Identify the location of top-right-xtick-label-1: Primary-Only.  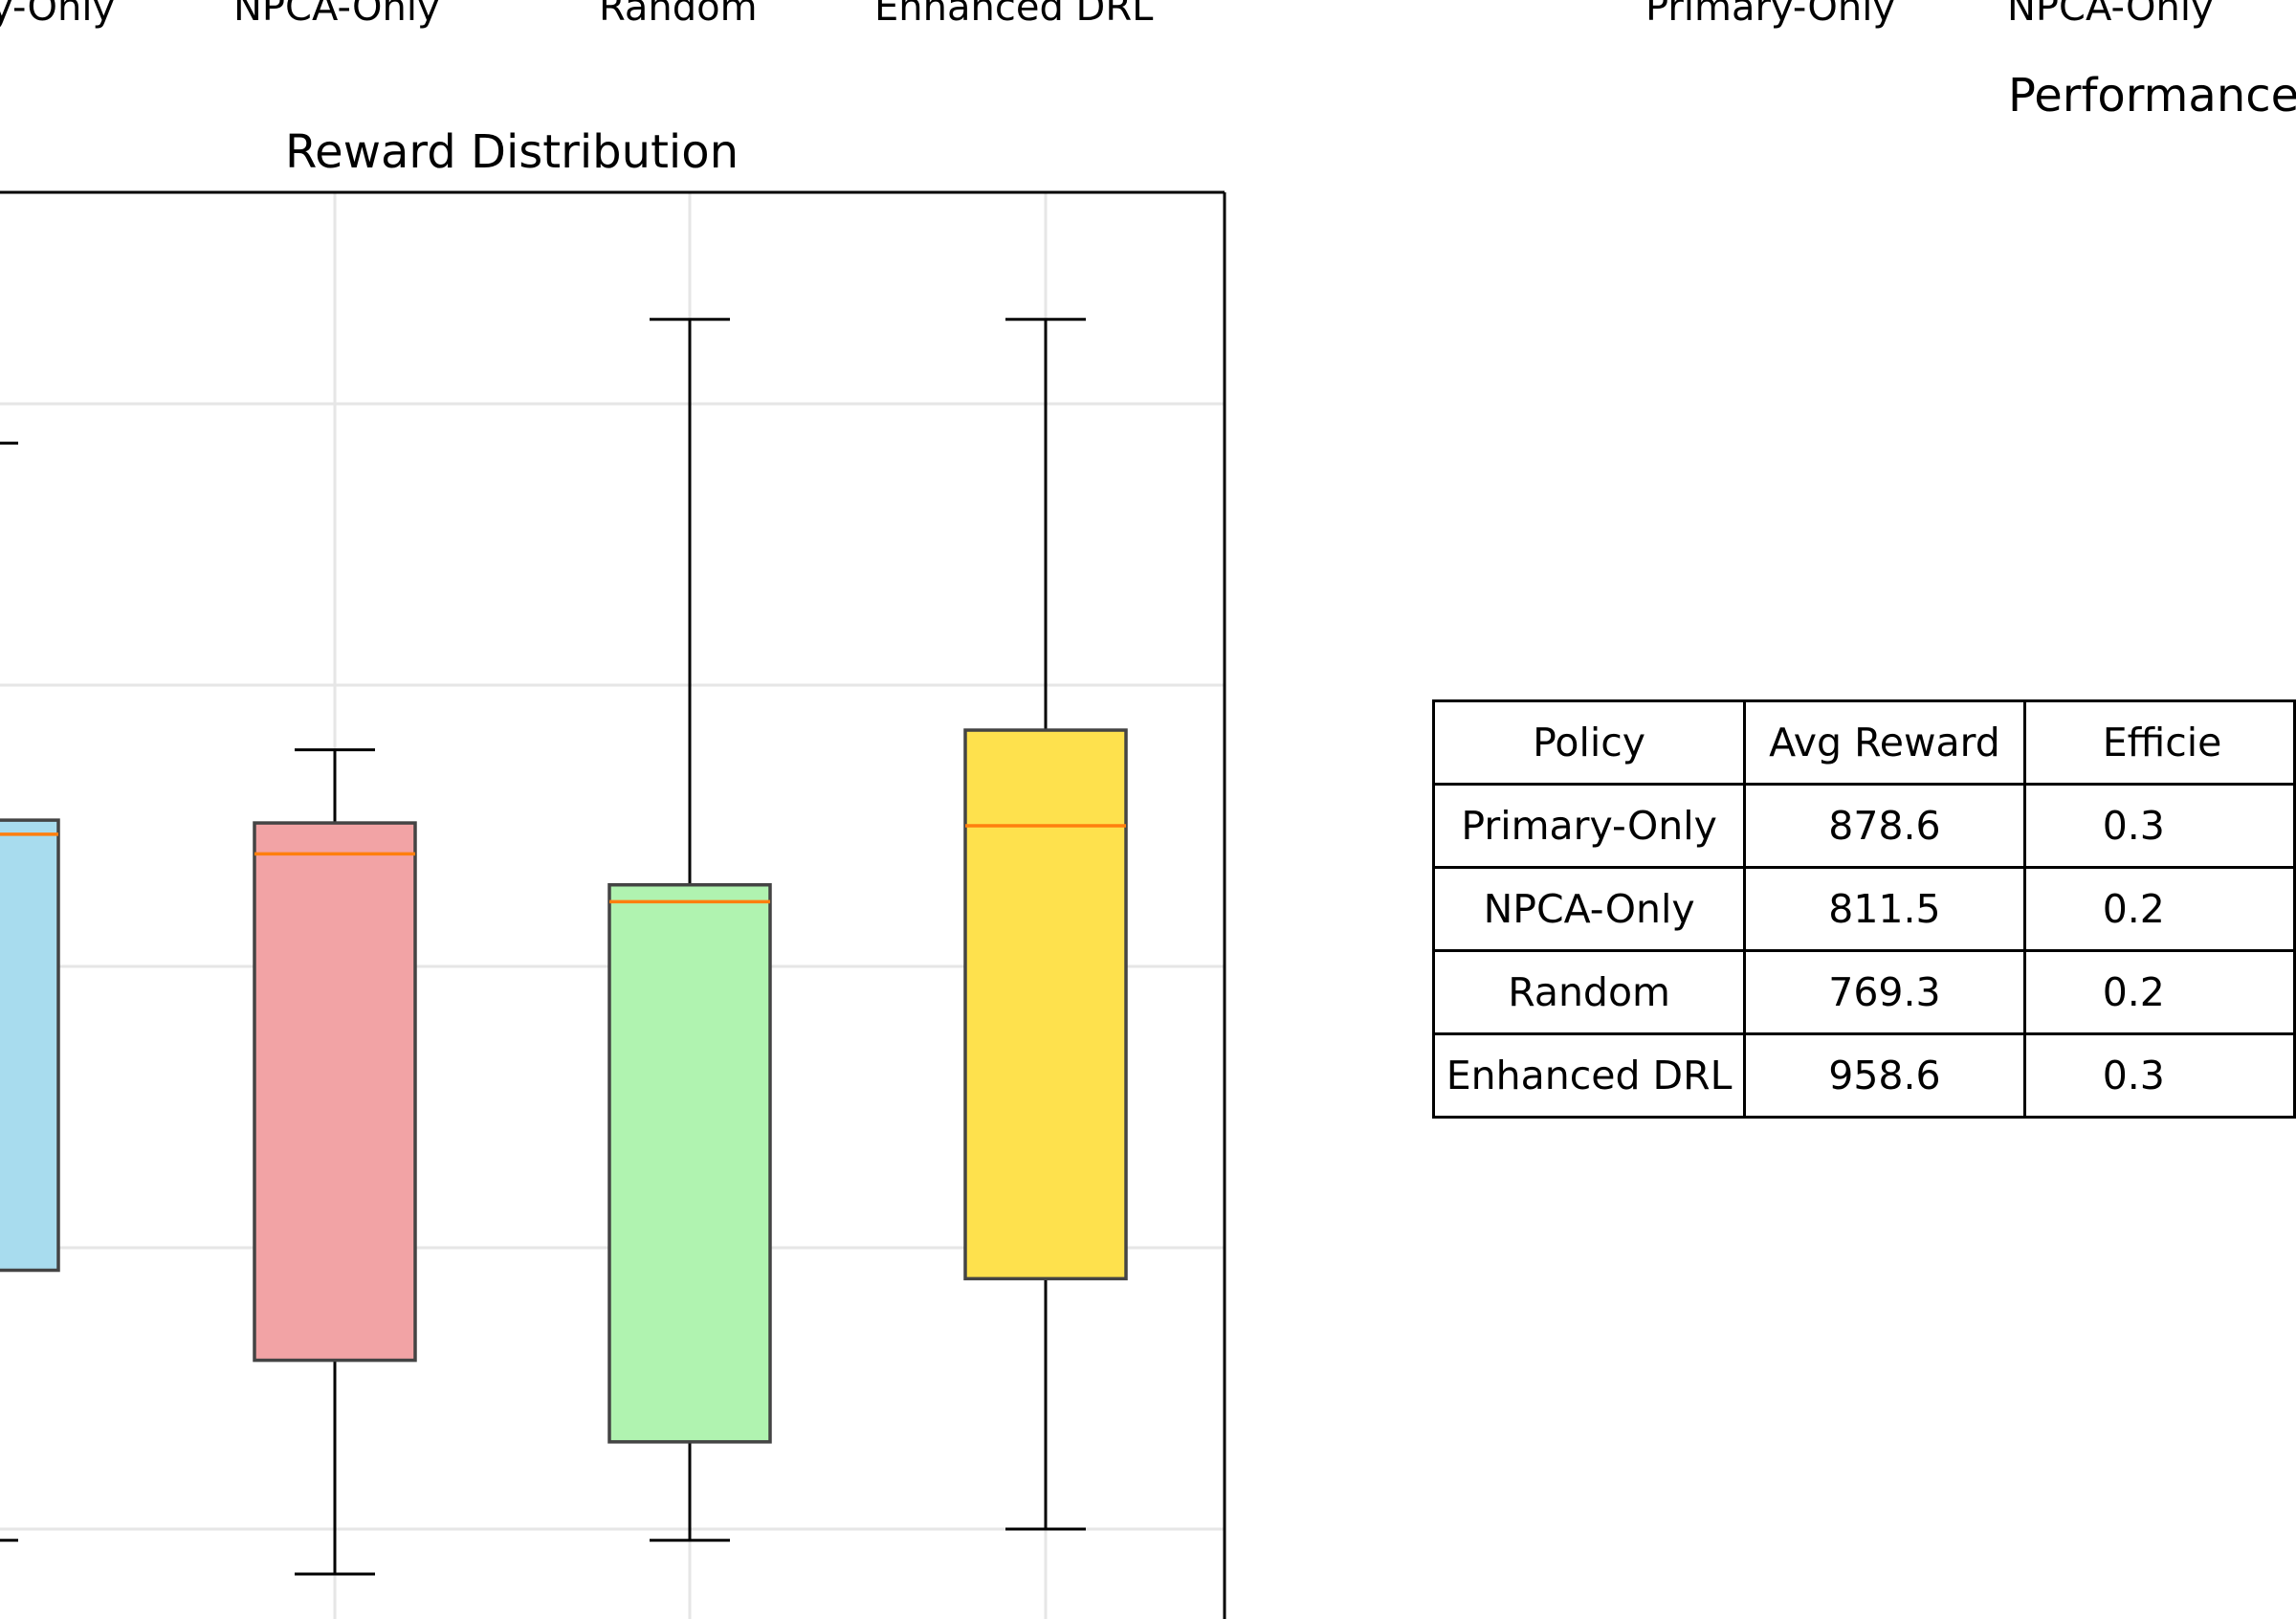
(1770, 15).